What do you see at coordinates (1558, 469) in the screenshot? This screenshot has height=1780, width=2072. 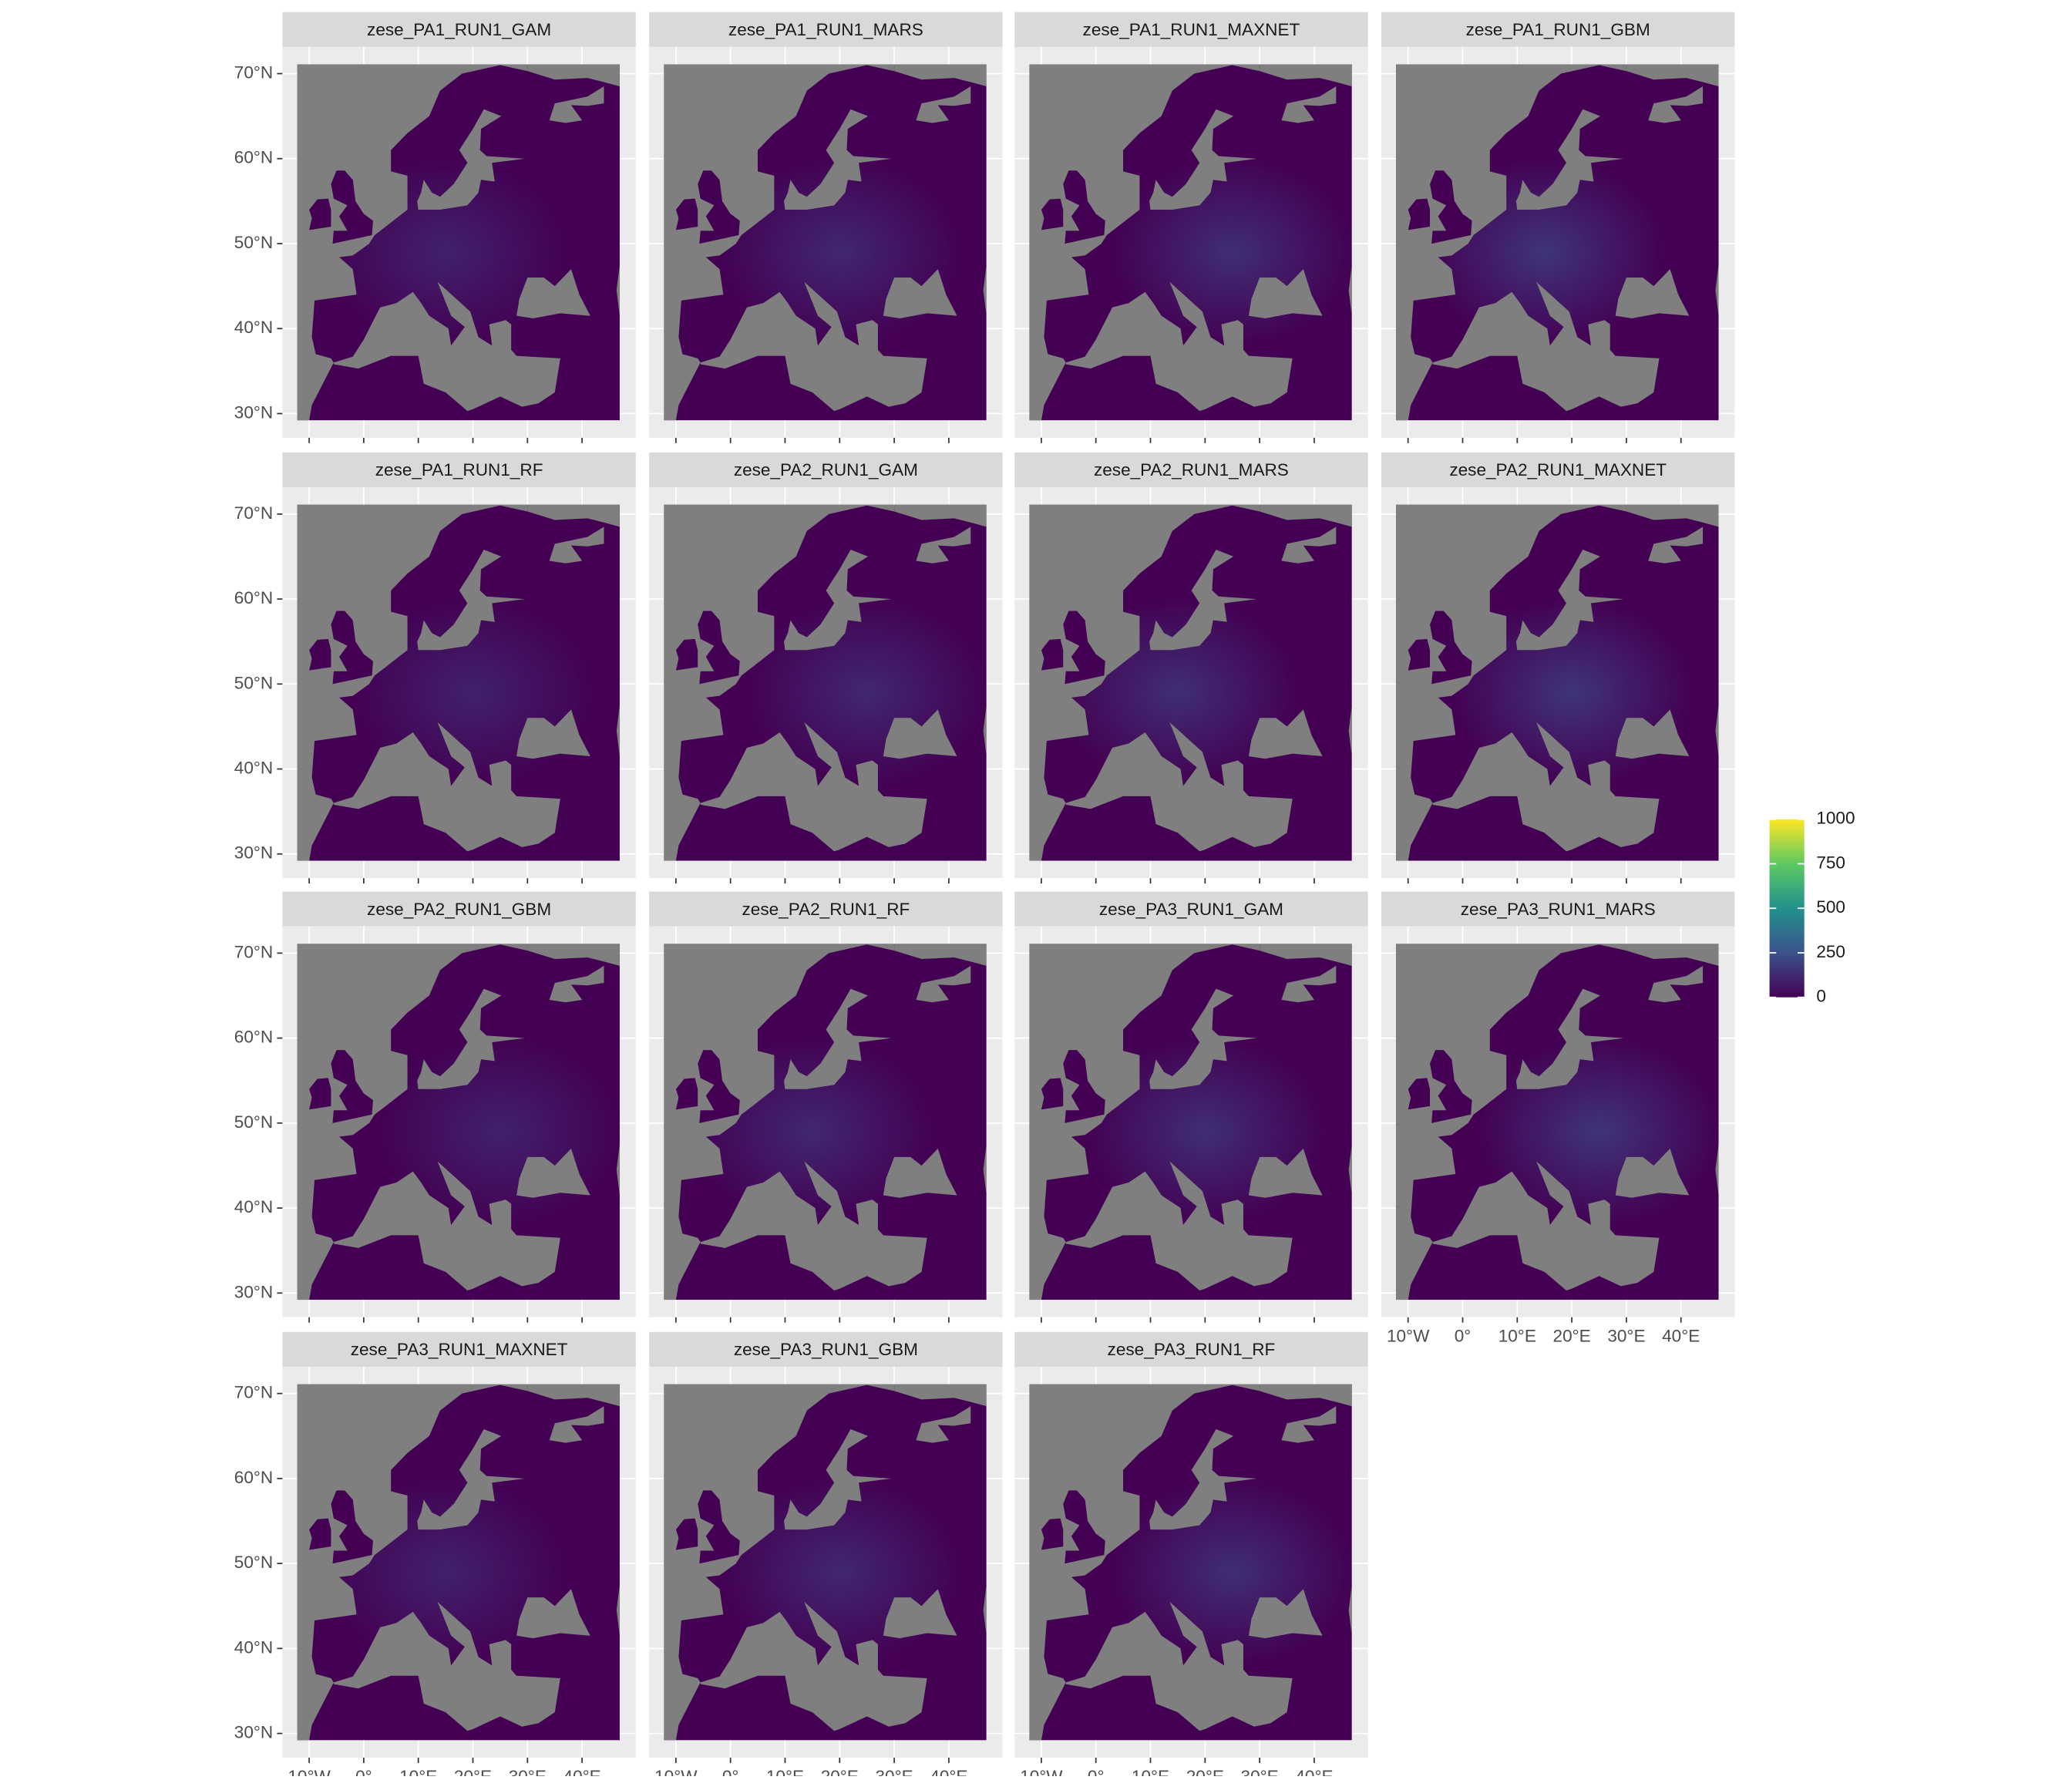 I see `strip-title: zese_PA2_RUN1_MAXNET` at bounding box center [1558, 469].